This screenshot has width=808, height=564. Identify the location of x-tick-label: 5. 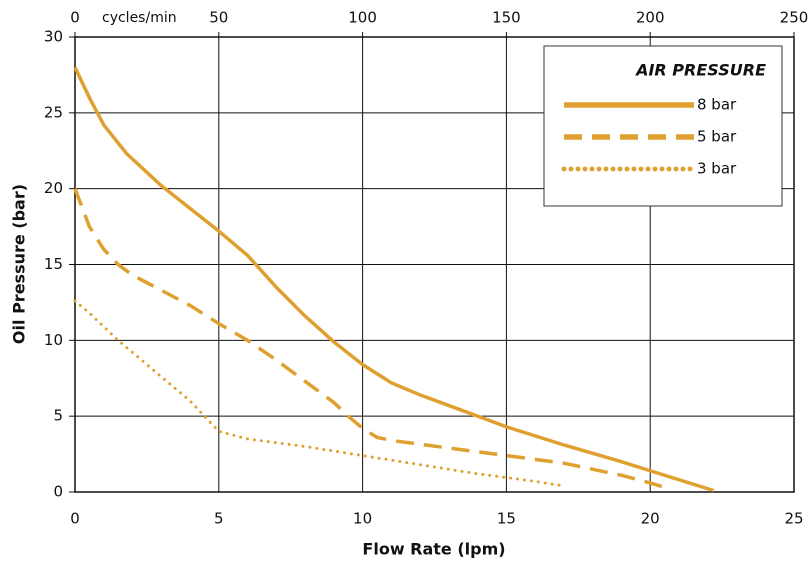
(219, 519).